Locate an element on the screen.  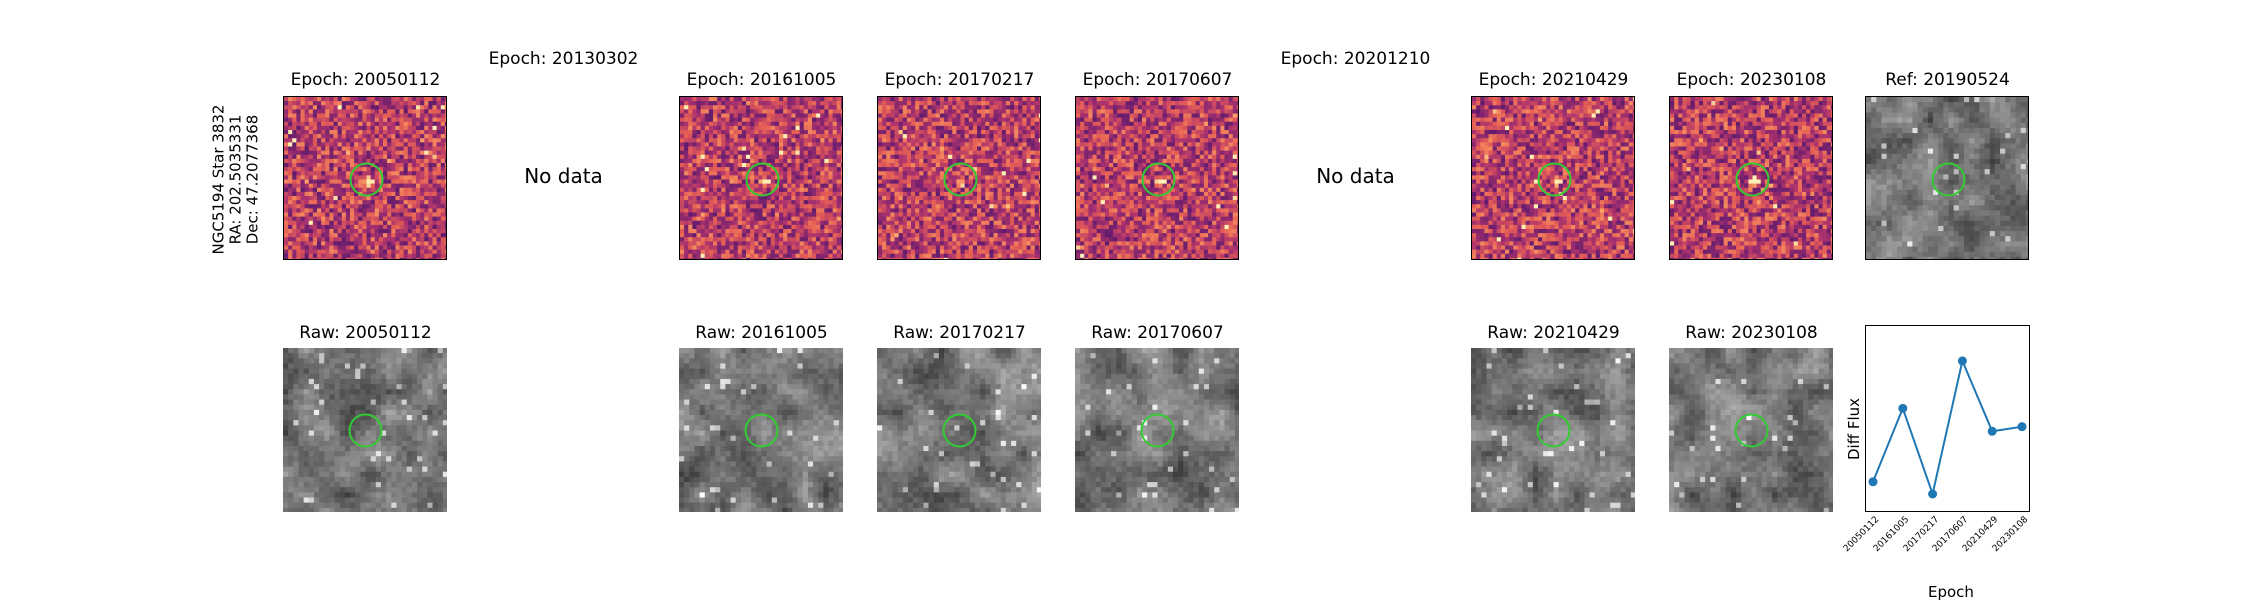
epoch-title: Epoch: 20210429 is located at coordinates (1554, 80).